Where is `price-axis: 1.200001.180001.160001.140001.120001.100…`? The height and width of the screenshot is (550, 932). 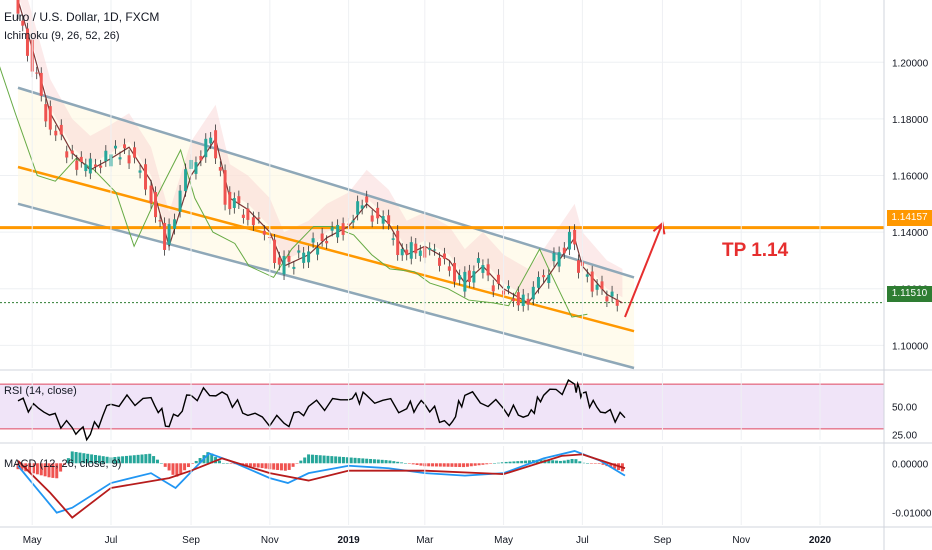
price-axis: 1.200001.180001.160001.140001.120001.100… is located at coordinates (907, 275).